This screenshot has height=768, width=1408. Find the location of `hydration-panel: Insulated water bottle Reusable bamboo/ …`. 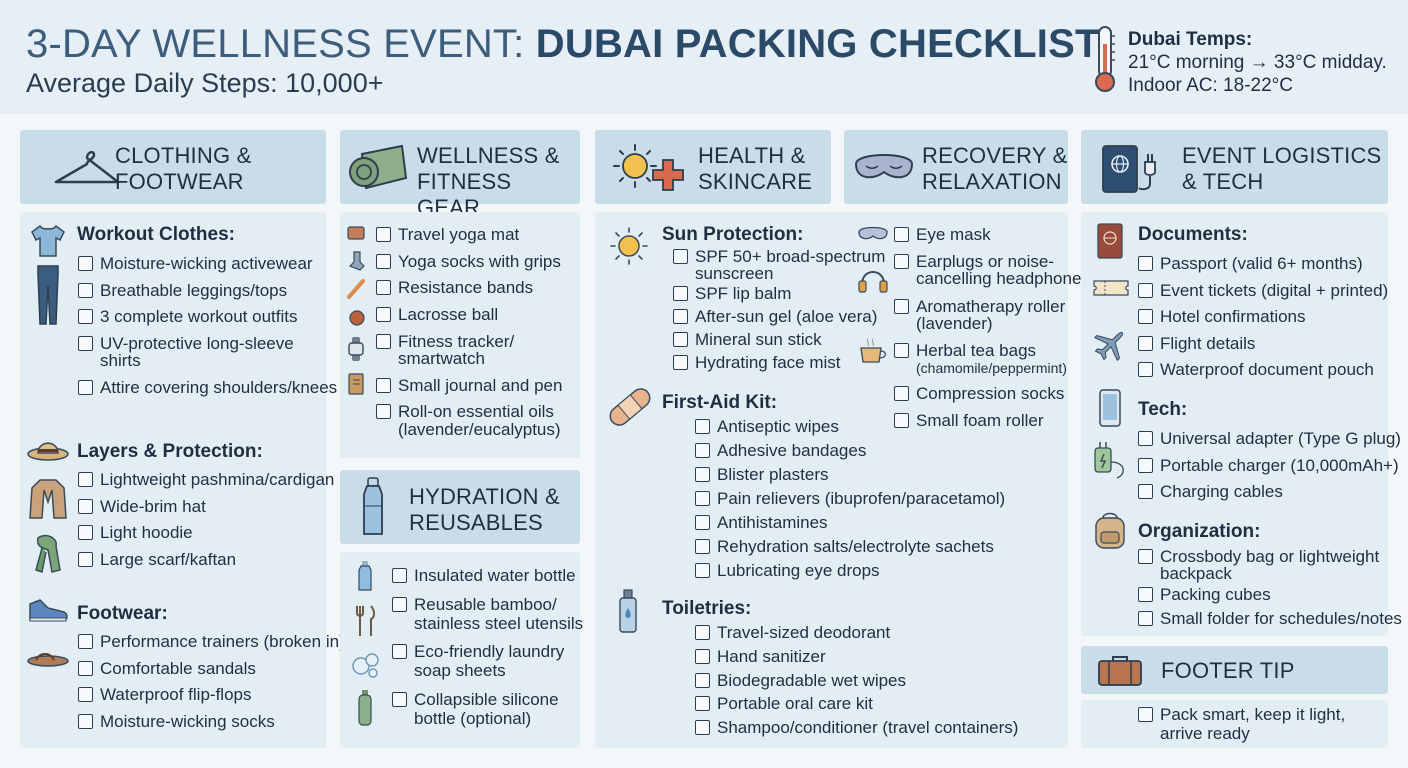

hydration-panel: Insulated water bottle Reusable bamboo/ … is located at coordinates (461, 650).